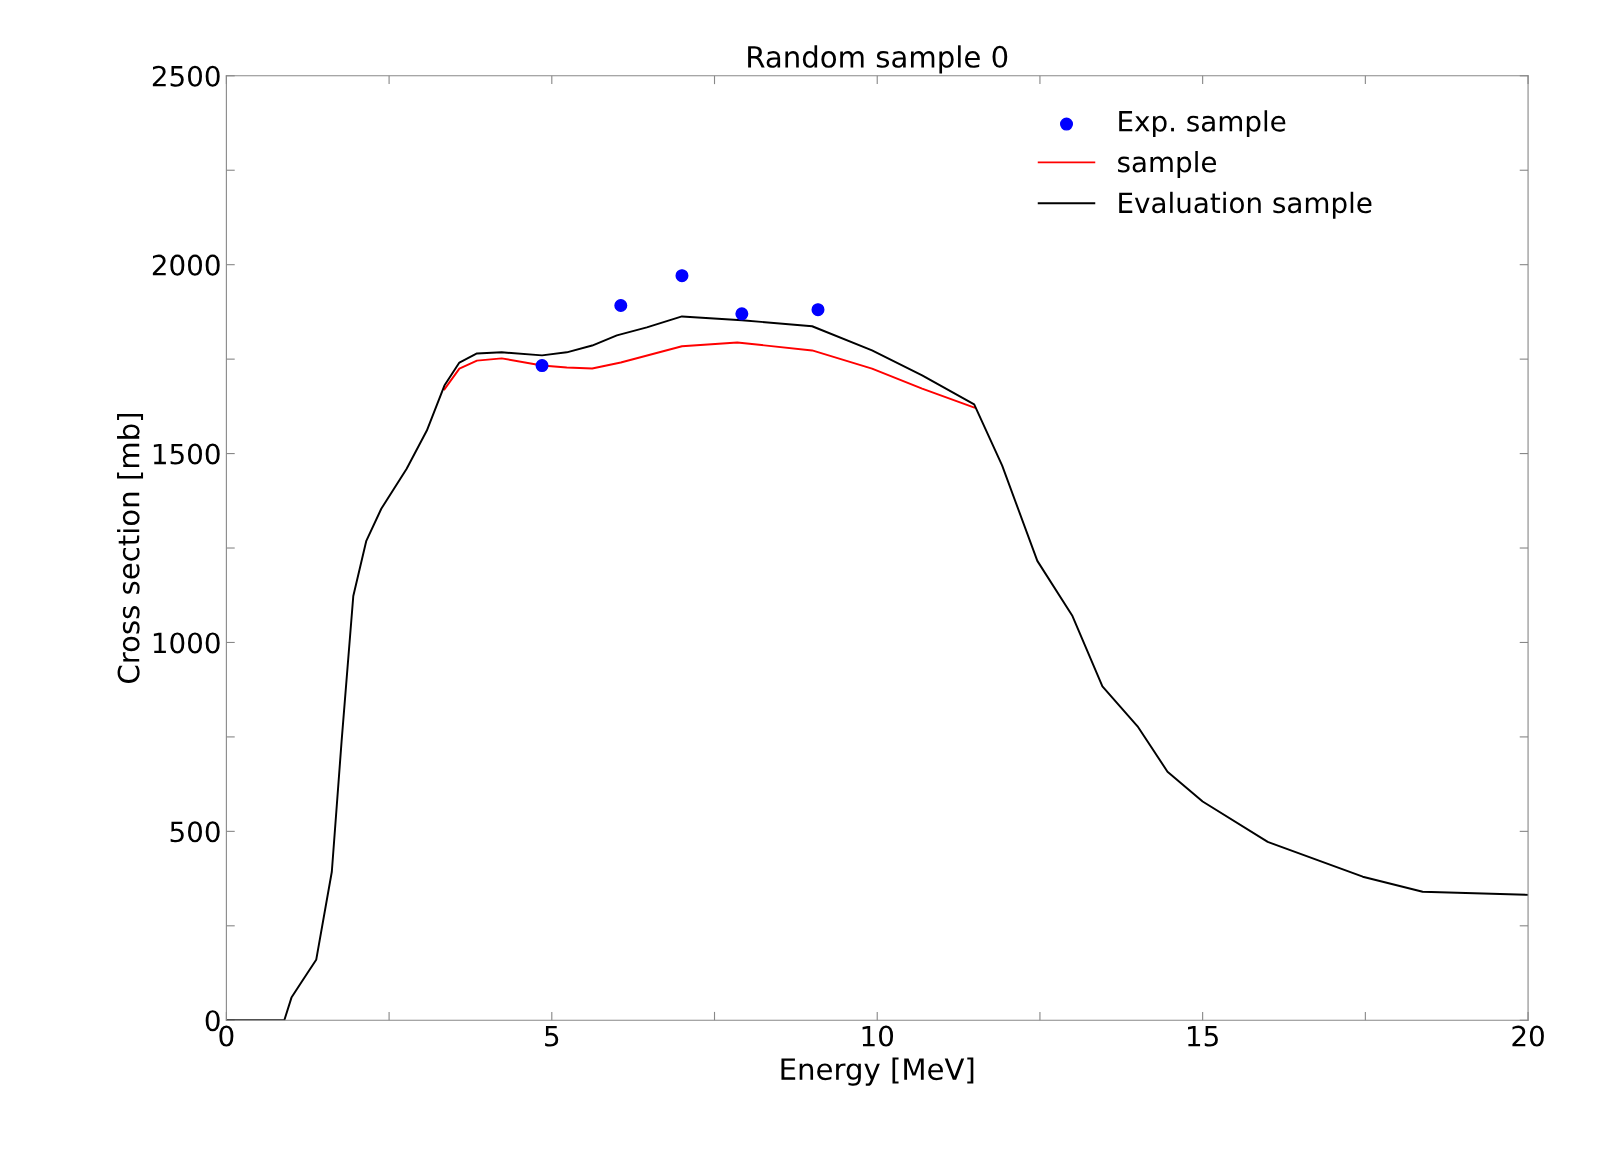  What do you see at coordinates (186, 265) in the screenshot?
I see `y-tick-label: 2000` at bounding box center [186, 265].